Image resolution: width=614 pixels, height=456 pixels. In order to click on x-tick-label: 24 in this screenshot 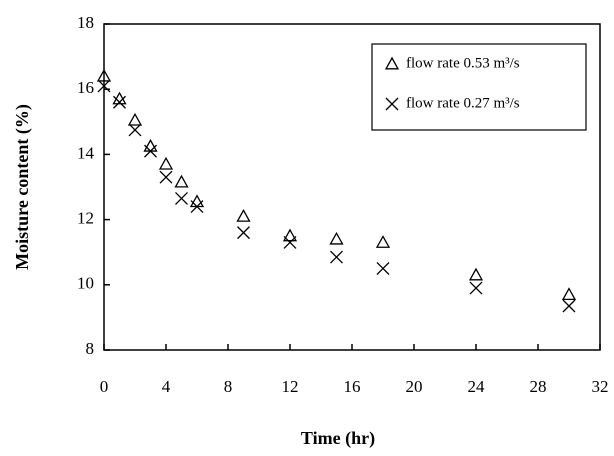, I will do `click(477, 386)`.